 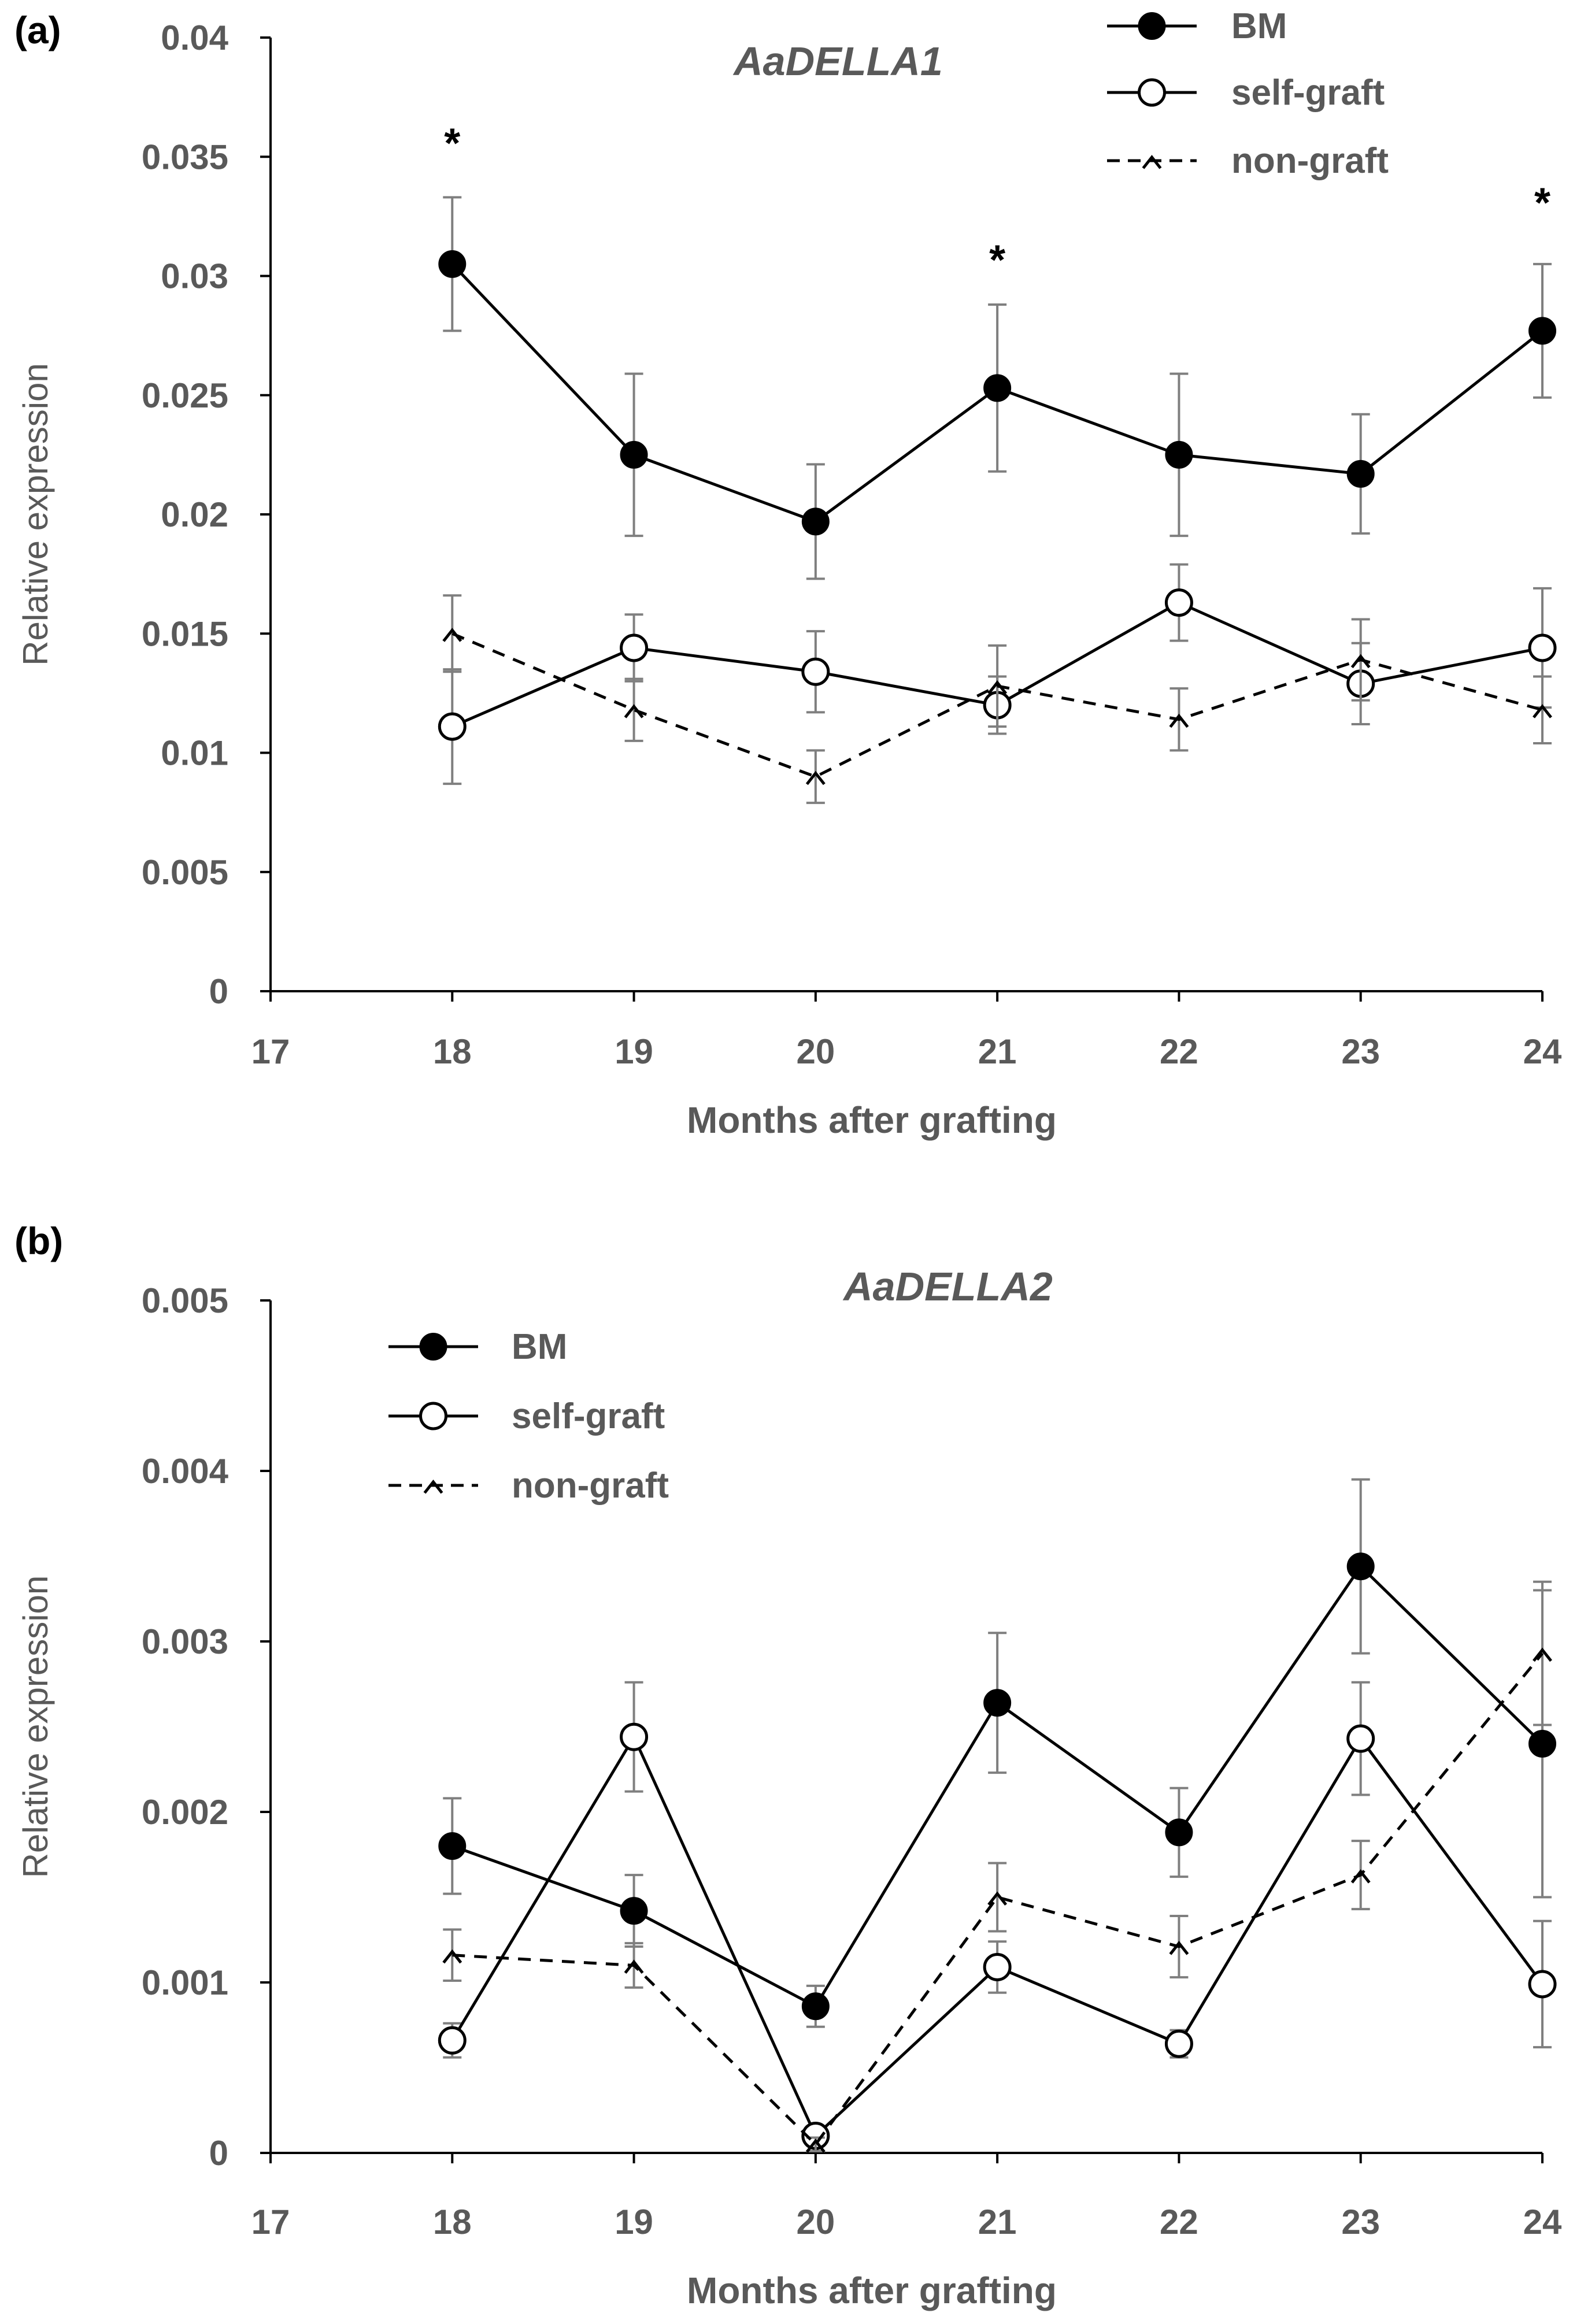 What do you see at coordinates (194, 37) in the screenshot?
I see `y-tick-label: 0.04` at bounding box center [194, 37].